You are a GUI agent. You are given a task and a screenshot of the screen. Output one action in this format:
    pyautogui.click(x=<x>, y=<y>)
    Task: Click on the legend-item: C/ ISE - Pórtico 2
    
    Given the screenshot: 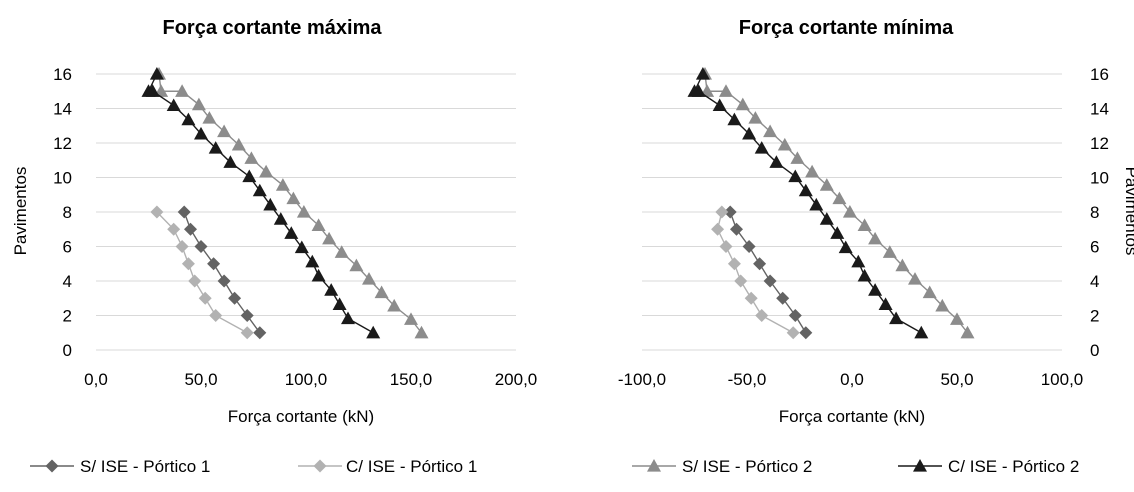 What is the action you would take?
    pyautogui.click(x=988, y=466)
    